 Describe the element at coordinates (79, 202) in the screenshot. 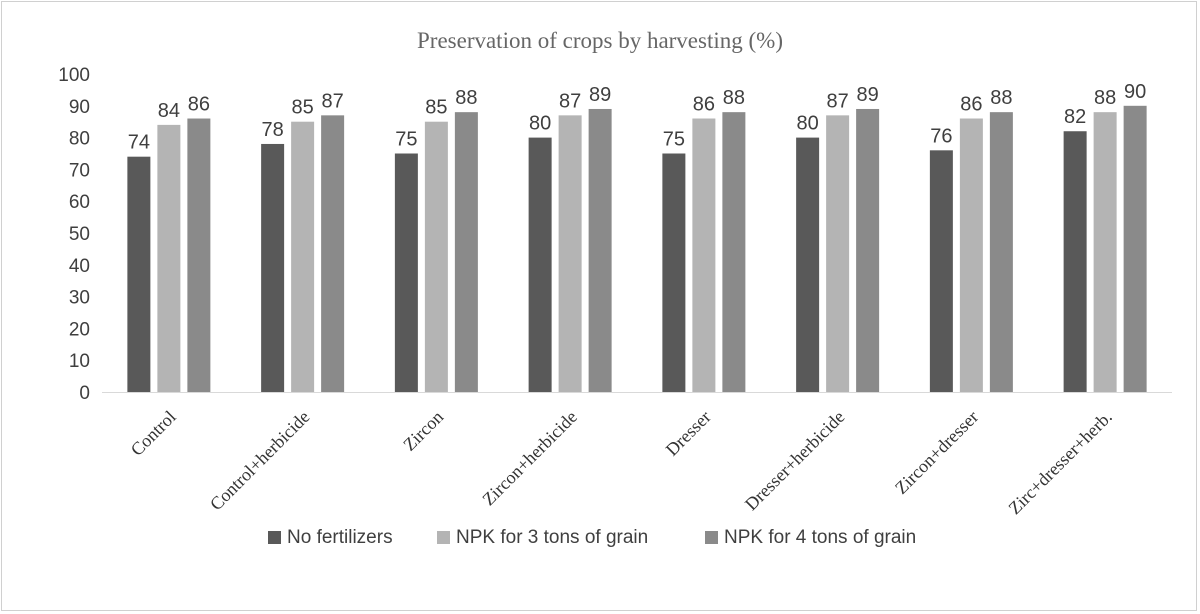

I see `y-tick-label: 60` at that location.